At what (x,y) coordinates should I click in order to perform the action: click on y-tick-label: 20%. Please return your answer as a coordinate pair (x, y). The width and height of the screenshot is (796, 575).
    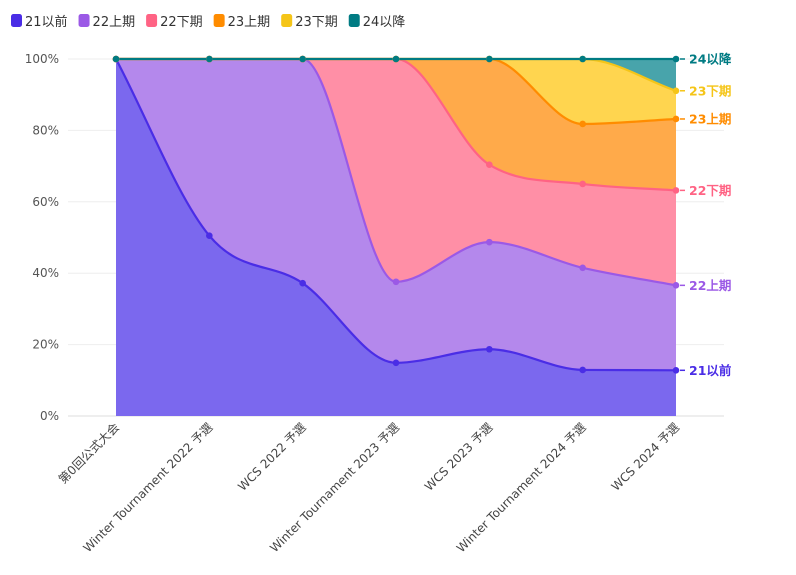
    Looking at the image, I should click on (45, 345).